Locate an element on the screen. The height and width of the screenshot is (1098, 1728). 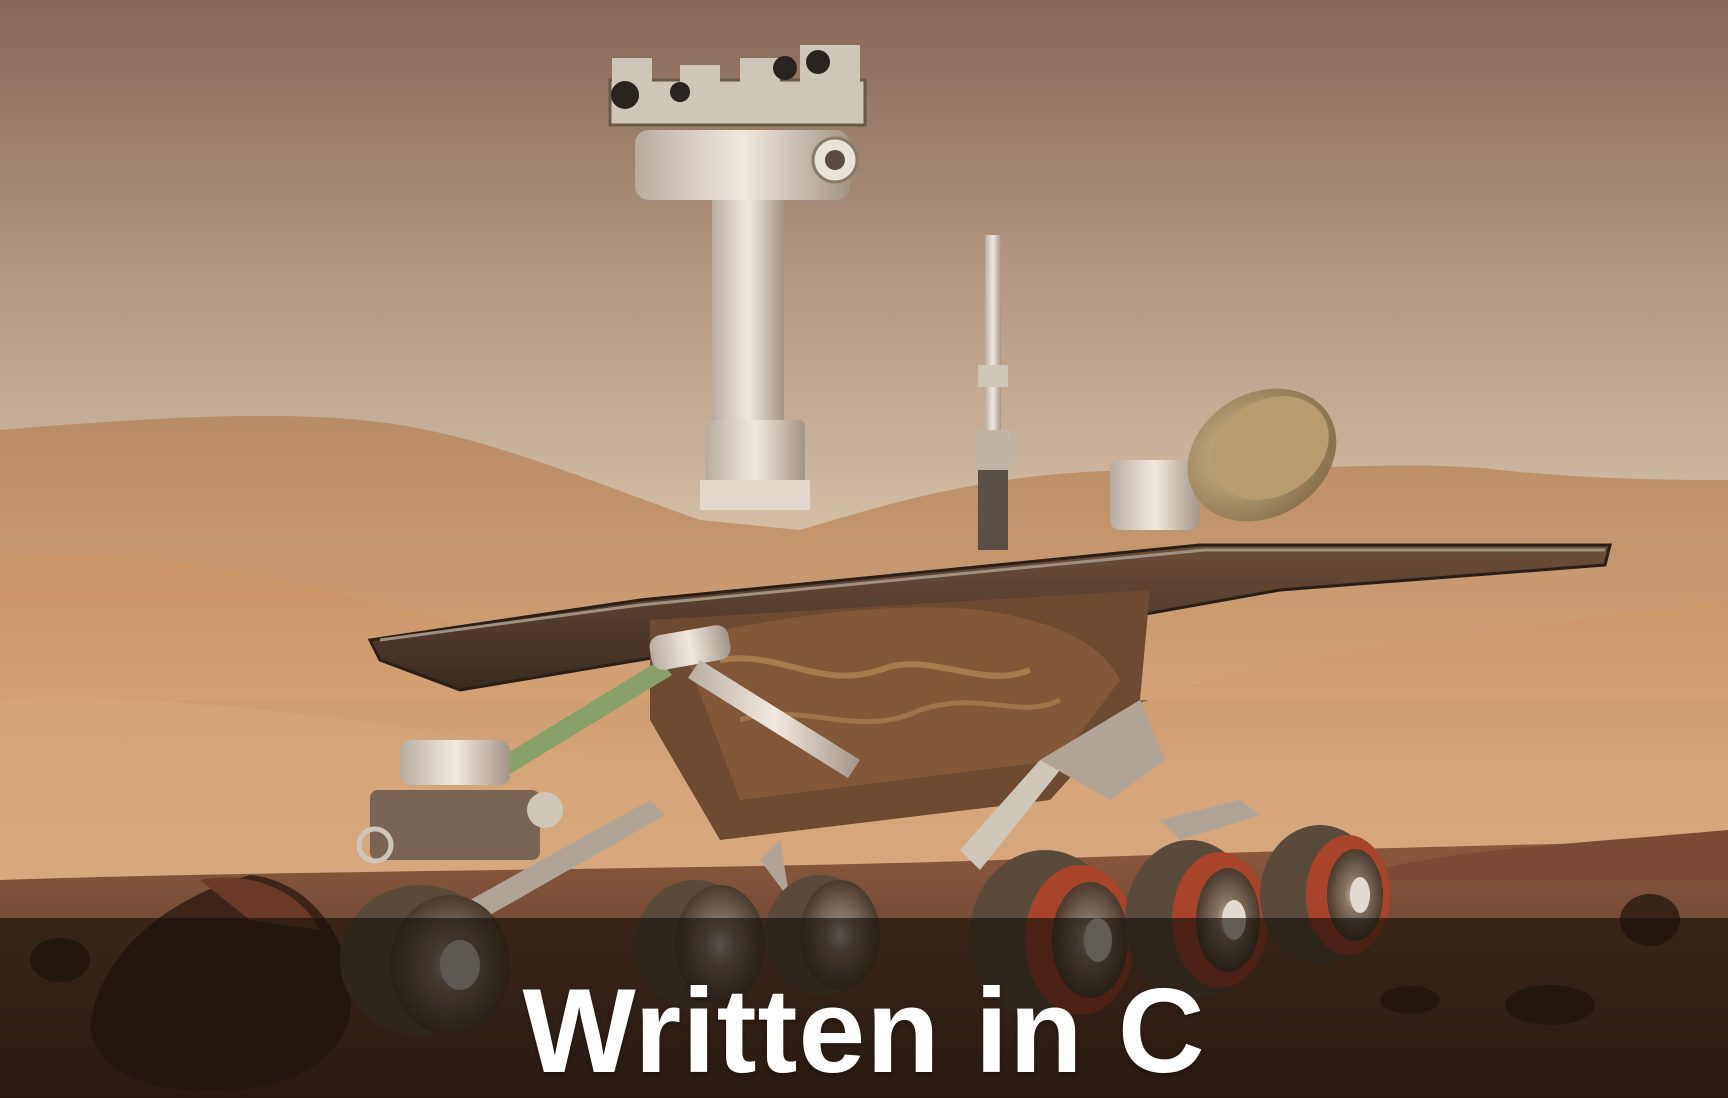
camera-mast is located at coordinates (748, 320).